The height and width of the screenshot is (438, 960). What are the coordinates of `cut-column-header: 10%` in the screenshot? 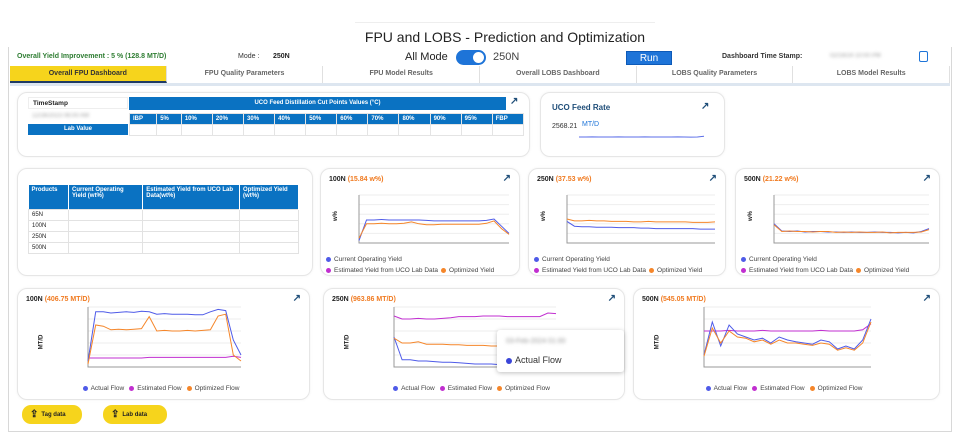 It's located at (196, 119).